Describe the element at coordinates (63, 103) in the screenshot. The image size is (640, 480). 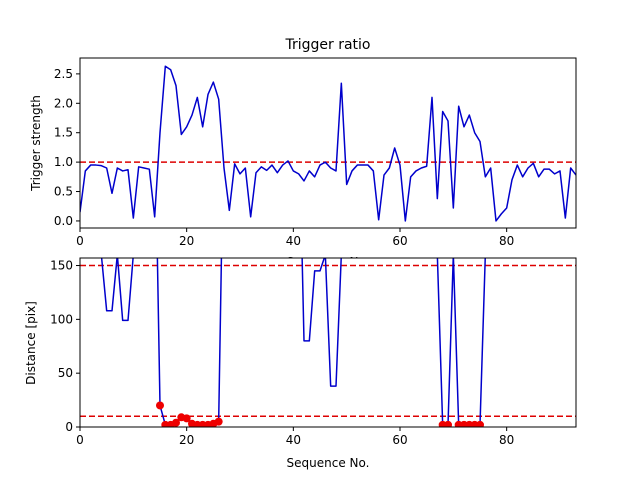
I see `y-tick-label: 2.0` at that location.